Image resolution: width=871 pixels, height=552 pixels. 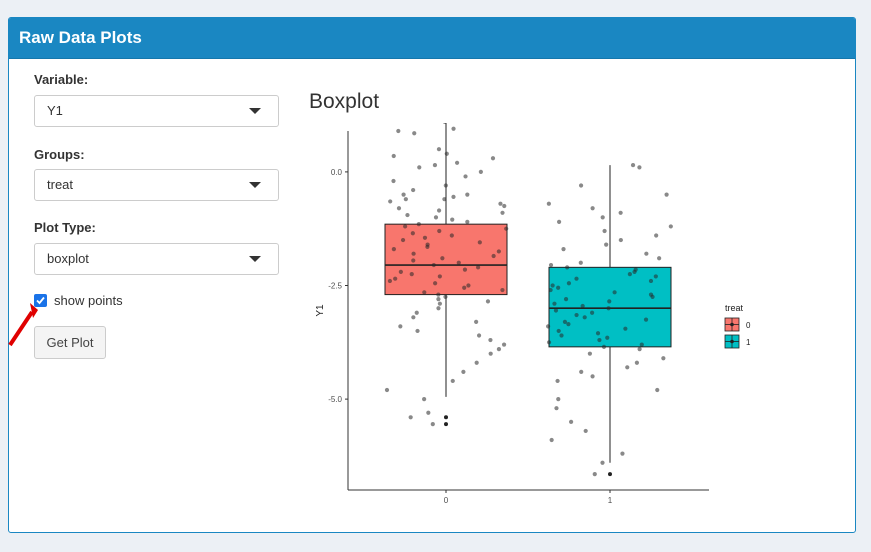 What do you see at coordinates (156, 259) in the screenshot?
I see `plot-type-select: boxplot` at bounding box center [156, 259].